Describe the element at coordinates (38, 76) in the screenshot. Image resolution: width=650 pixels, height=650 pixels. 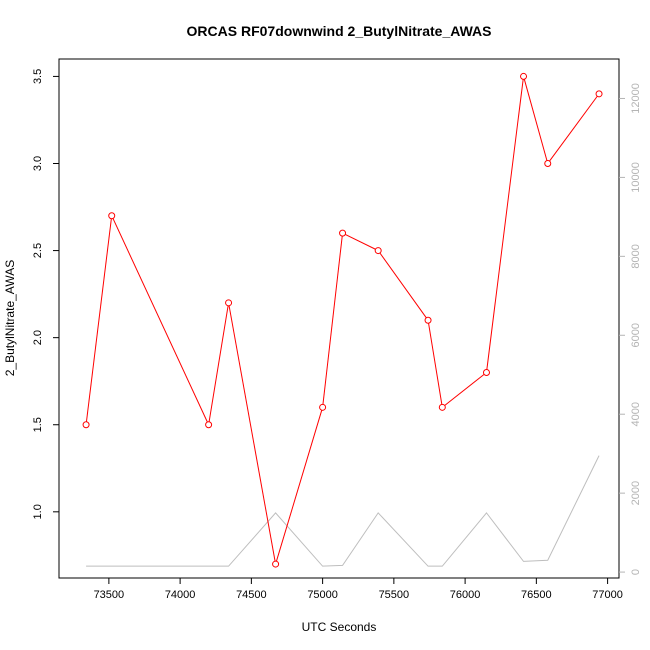
I see `y-tick-label: 3.5` at that location.